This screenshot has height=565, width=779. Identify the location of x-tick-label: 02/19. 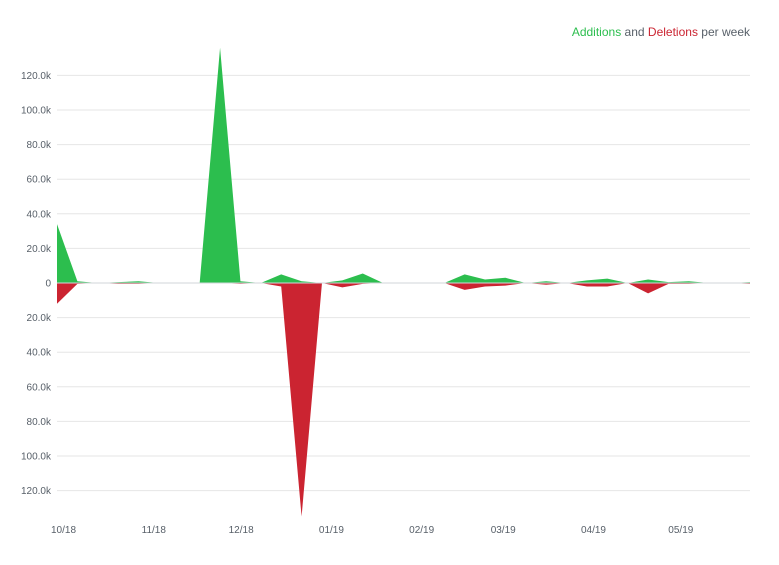
(421, 530).